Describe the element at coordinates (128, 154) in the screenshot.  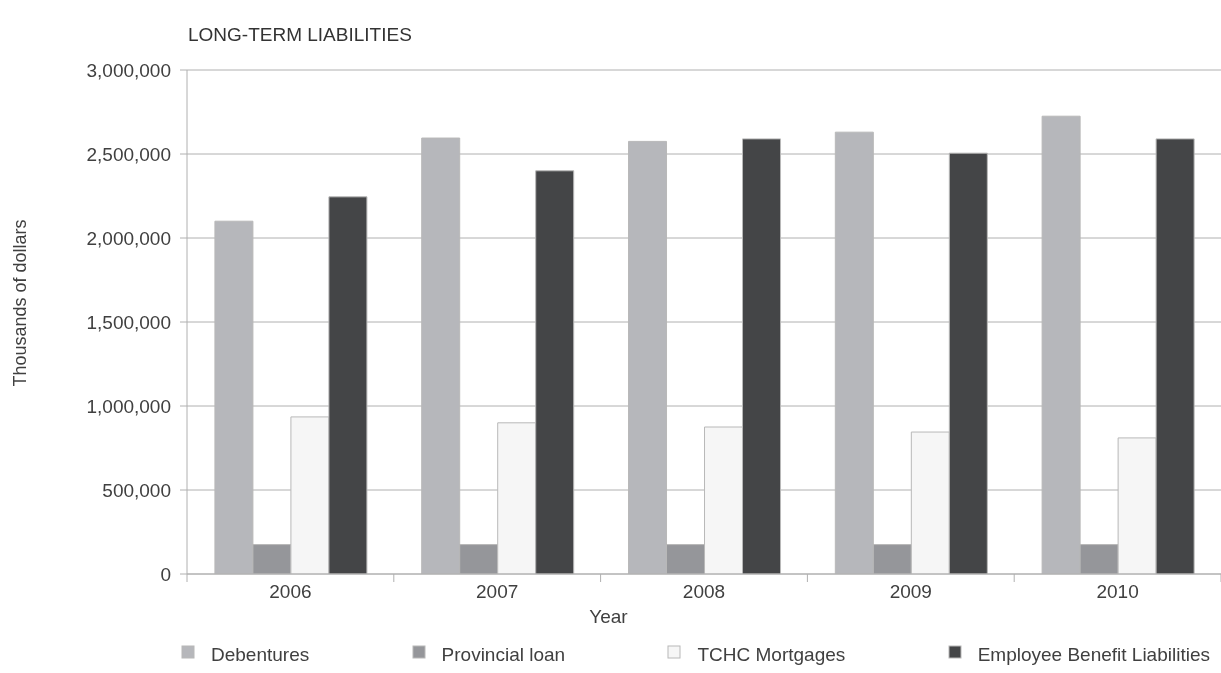
I see `y-tick-label: 2,500,000` at that location.